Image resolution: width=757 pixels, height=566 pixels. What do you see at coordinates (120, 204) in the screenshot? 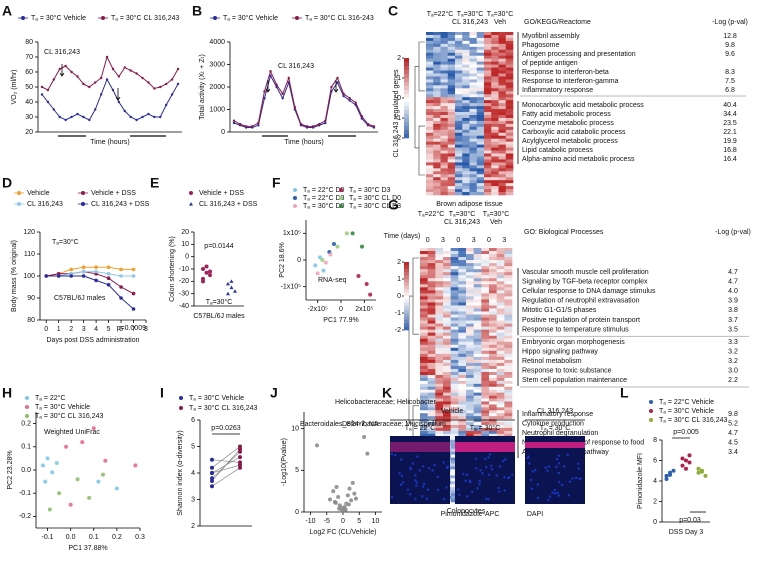
I see `legend-label: CL 316,243 + DSS` at bounding box center [120, 204].